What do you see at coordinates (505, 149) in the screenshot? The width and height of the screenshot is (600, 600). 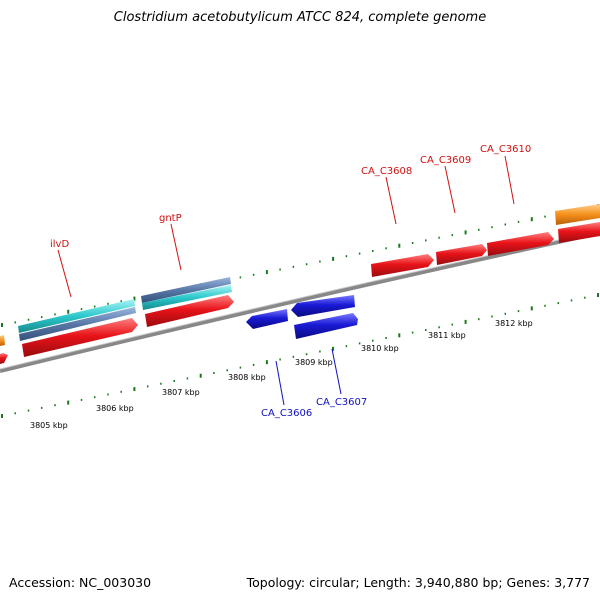 I see `gene-label-CA_C3610: CA_C3610` at bounding box center [505, 149].